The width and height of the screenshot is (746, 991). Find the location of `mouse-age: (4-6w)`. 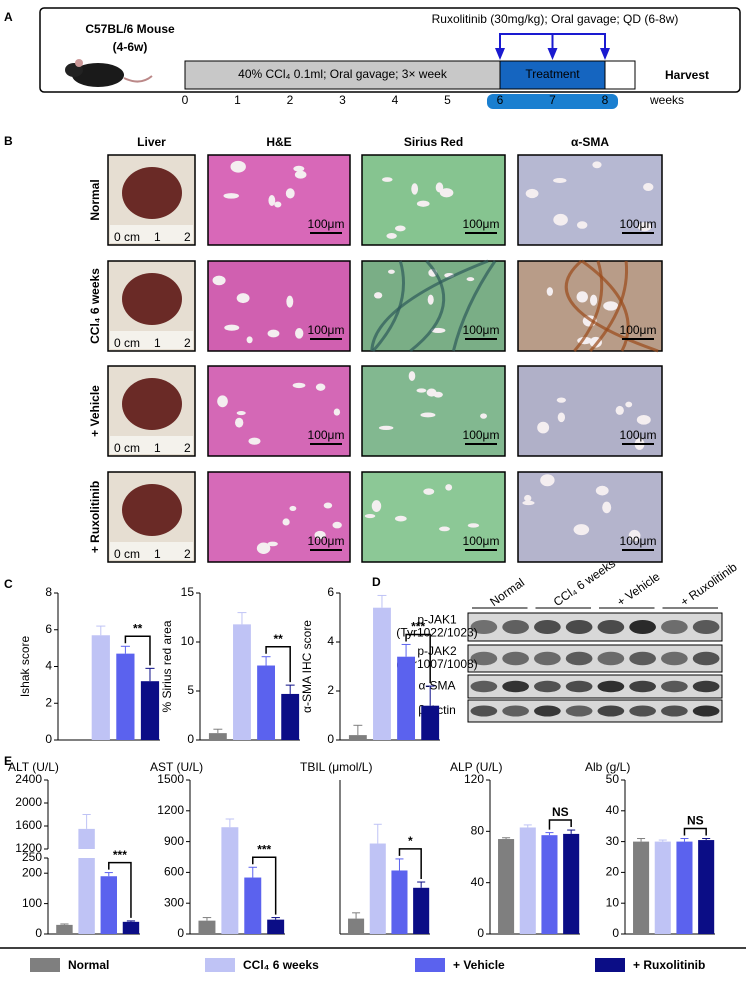

mouse-age: (4-6w) is located at coordinates (130, 47).